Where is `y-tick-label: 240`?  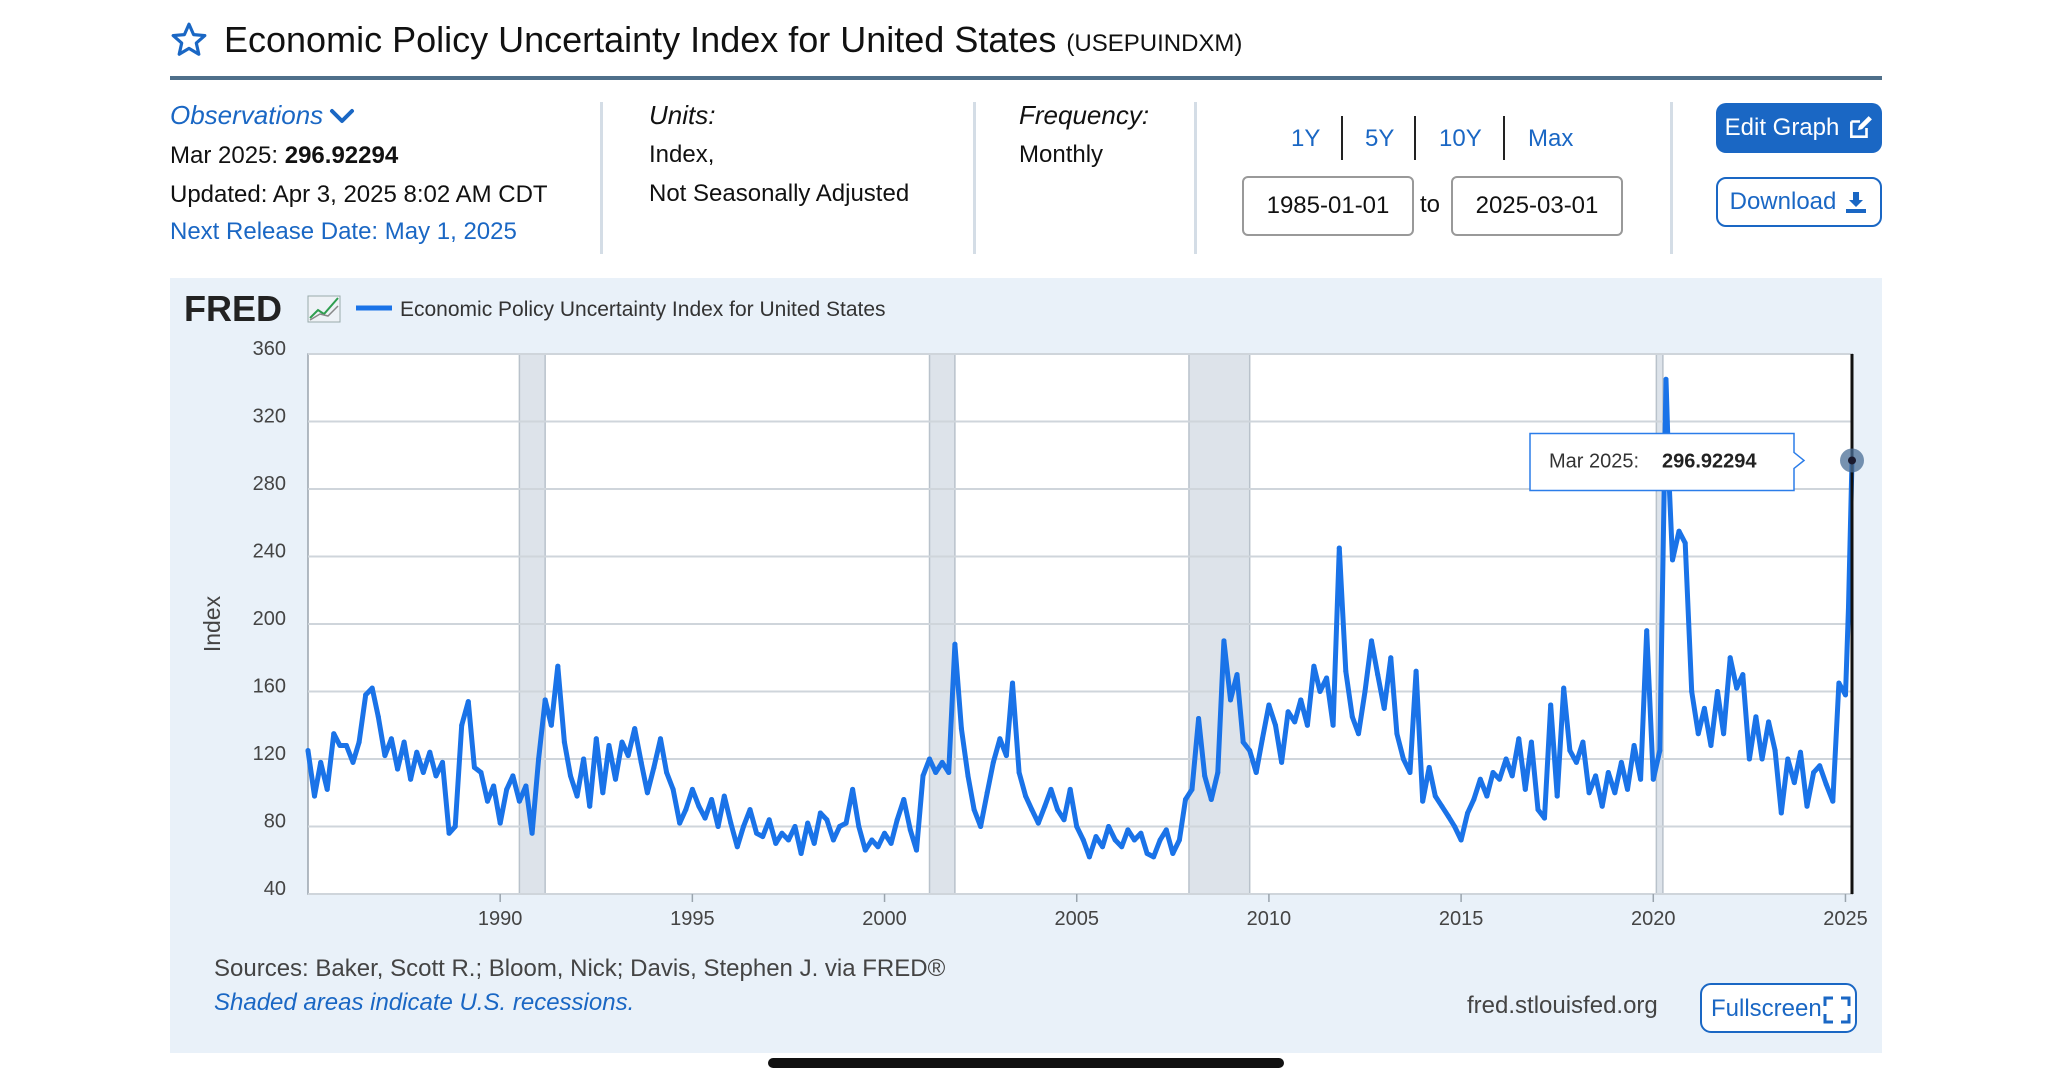 y-tick-label: 240 is located at coordinates (269, 552).